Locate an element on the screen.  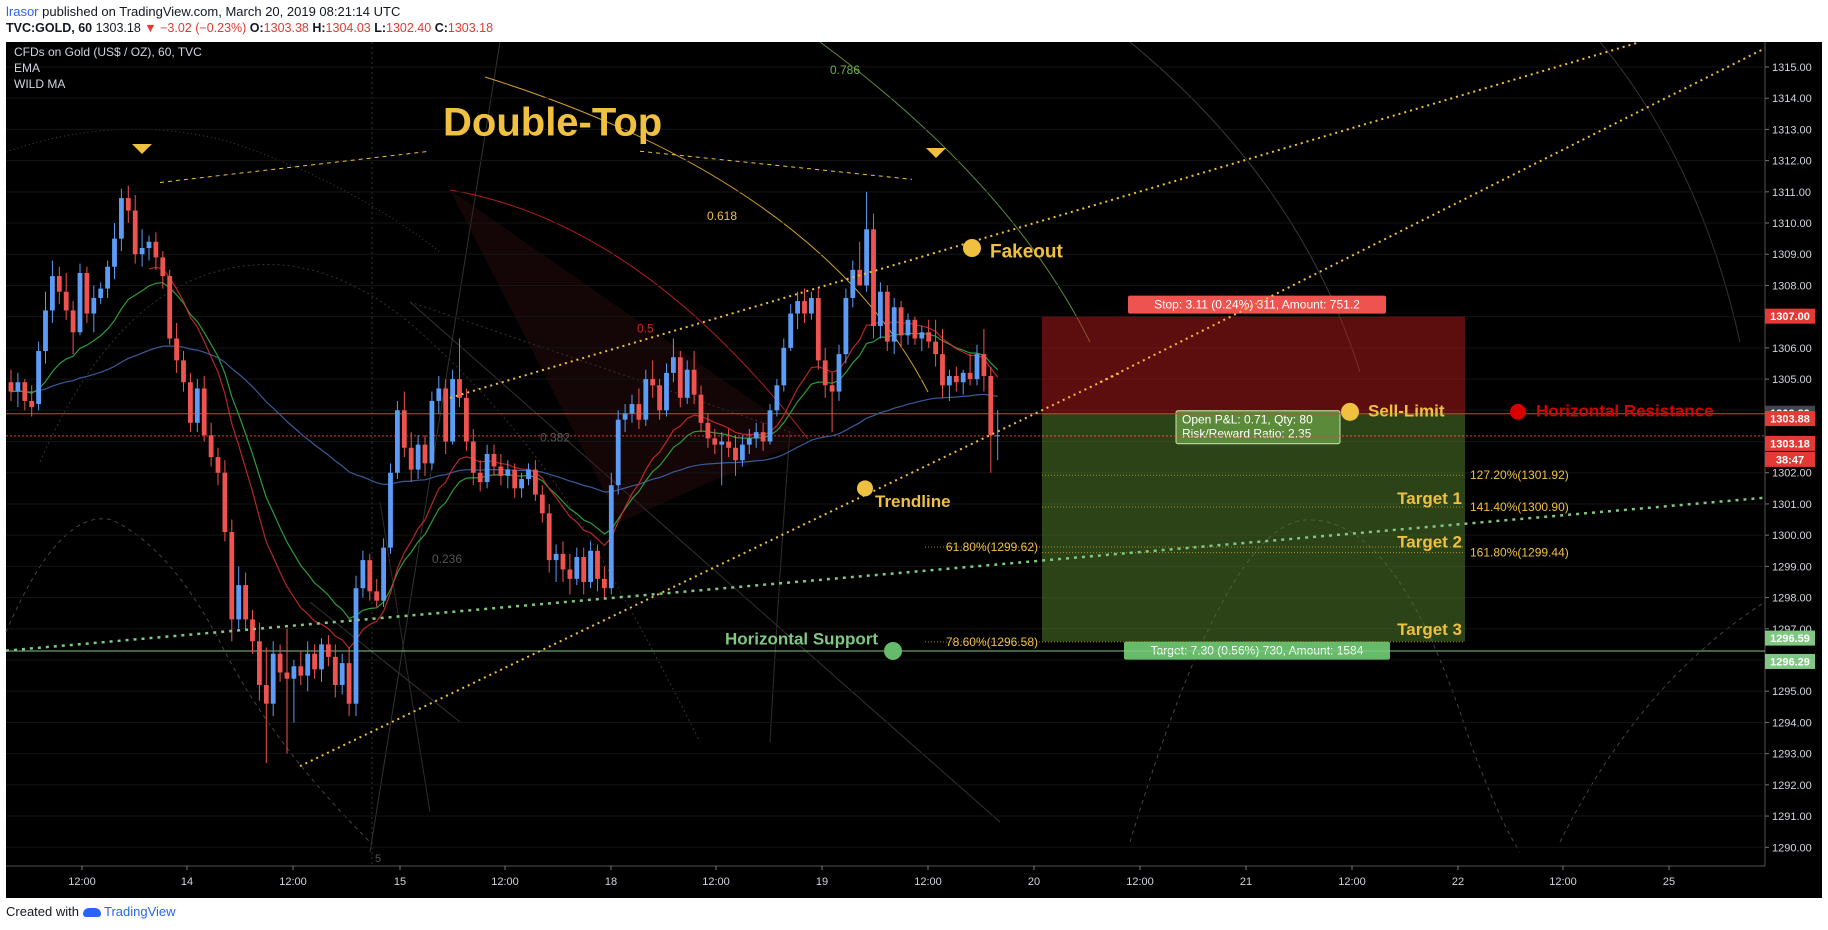
stop-badge: Stop: 3.11 (0.24%) 311, Amount: 751.2 is located at coordinates (1257, 304).